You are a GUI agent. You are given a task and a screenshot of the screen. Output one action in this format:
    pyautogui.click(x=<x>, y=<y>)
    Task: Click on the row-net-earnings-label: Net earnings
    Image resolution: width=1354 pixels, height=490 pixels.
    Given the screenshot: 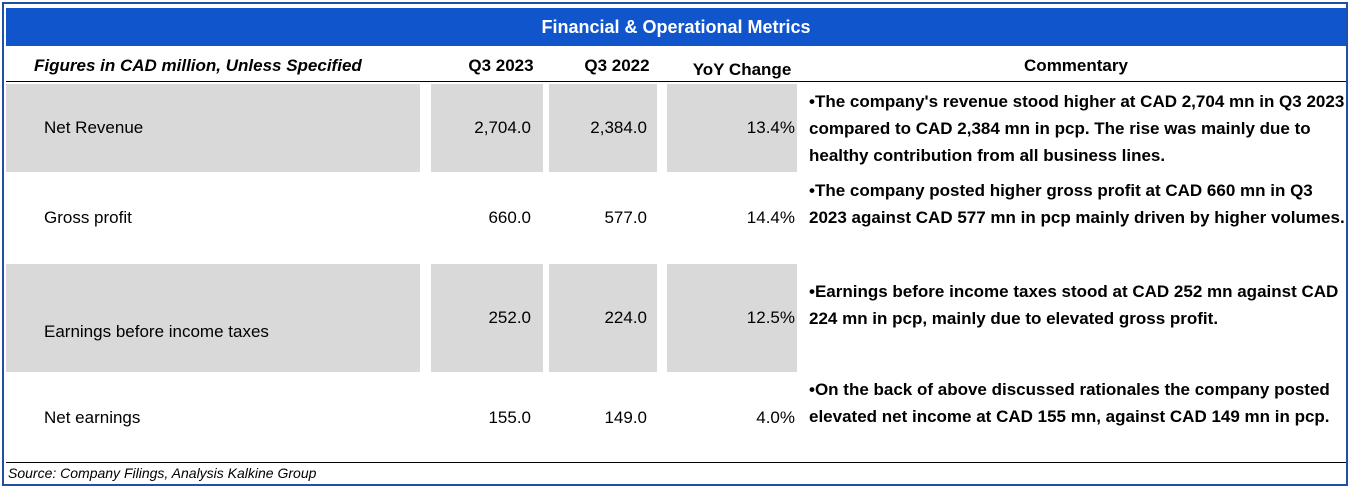 What is the action you would take?
    pyautogui.click(x=92, y=417)
    